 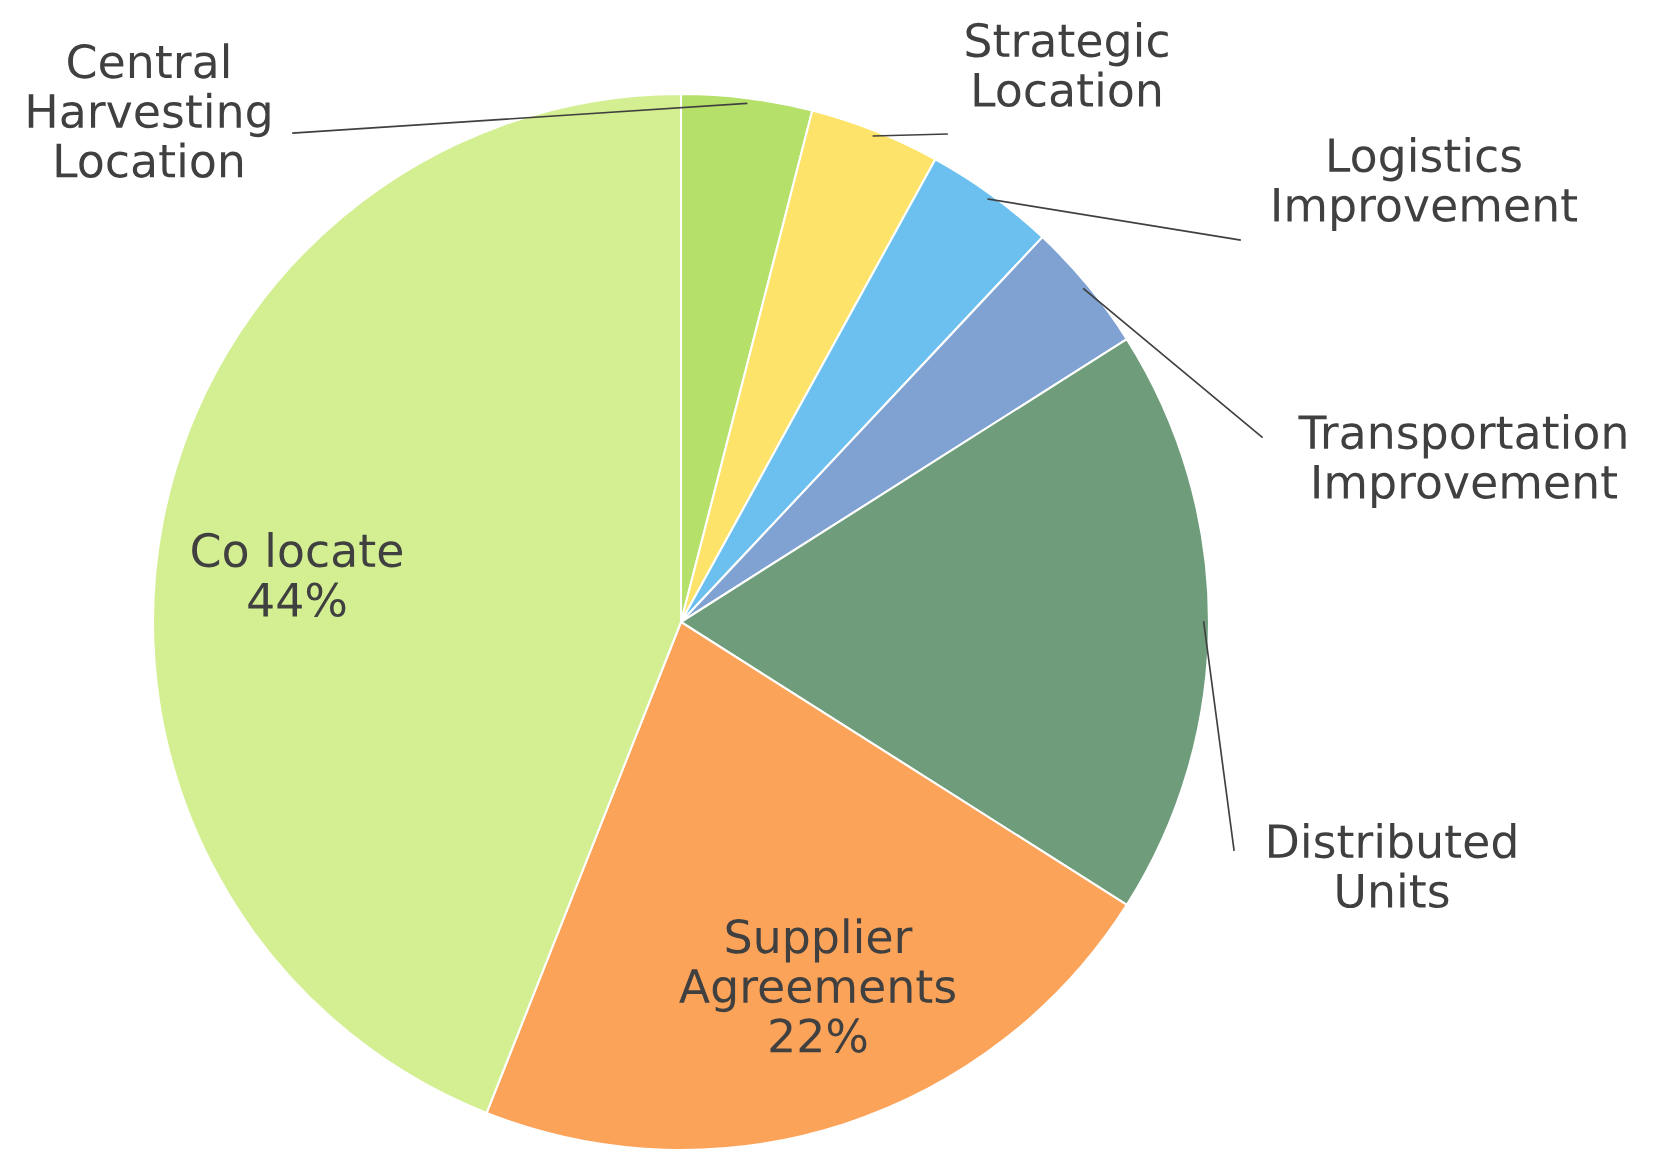 I want to click on slice-label: Supplier Agreements, so click(x=817, y=965).